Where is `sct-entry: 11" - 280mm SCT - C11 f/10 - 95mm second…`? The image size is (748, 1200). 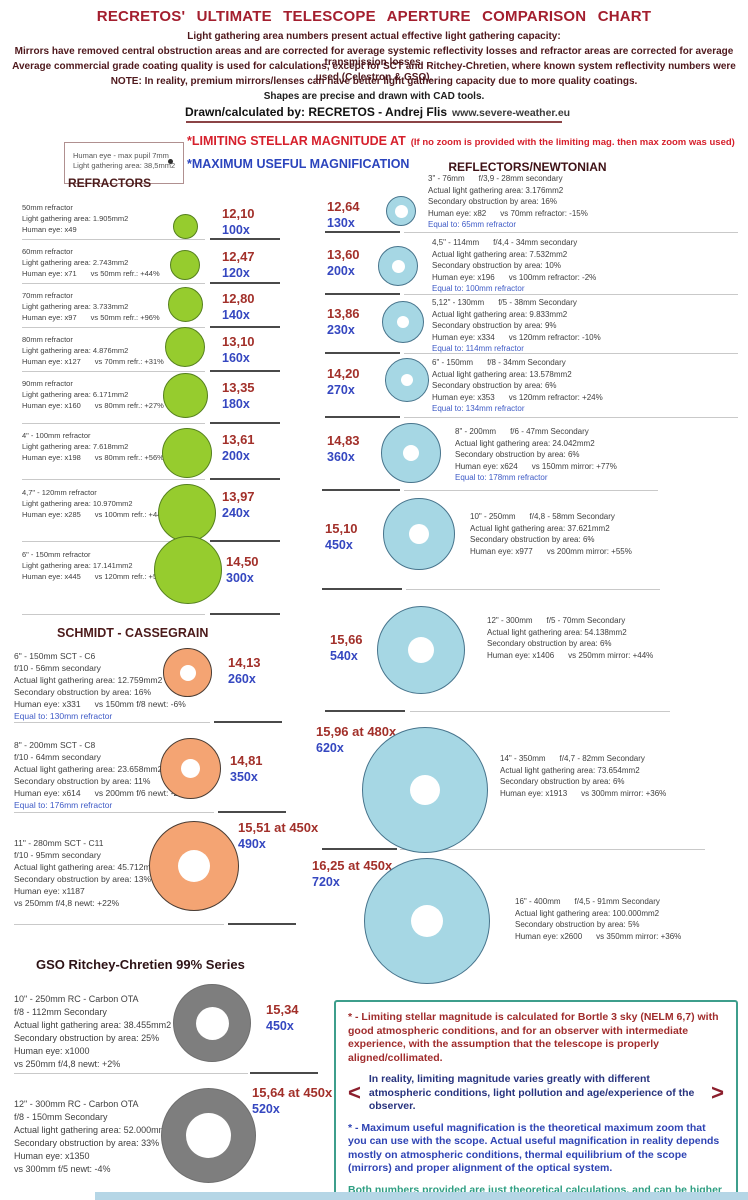
sct-entry: 11" - 280mm SCT - C11 f/10 - 95mm second… is located at coordinates (114, 873).